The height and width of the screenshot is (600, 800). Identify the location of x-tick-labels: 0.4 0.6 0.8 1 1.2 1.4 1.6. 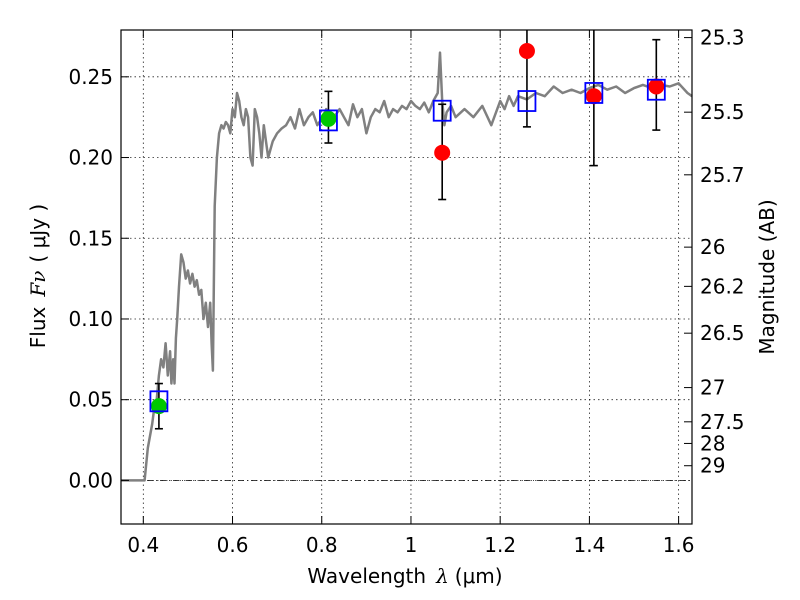
(410, 545).